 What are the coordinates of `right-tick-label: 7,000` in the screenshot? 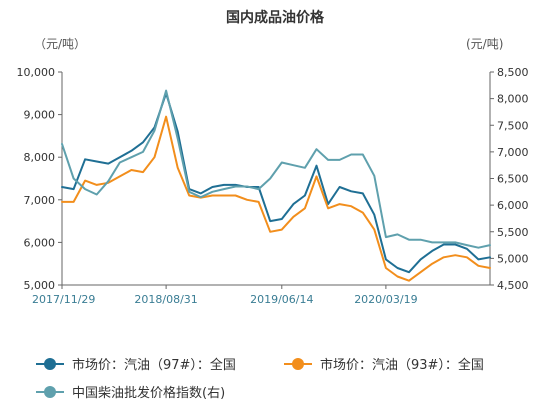 It's located at (513, 152).